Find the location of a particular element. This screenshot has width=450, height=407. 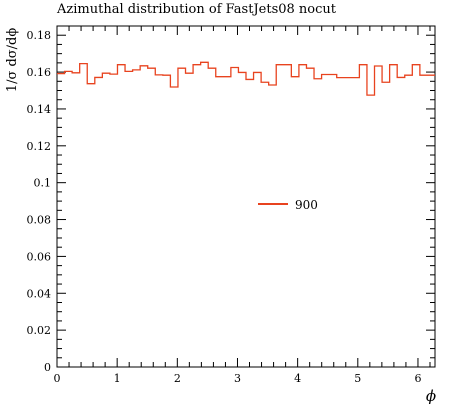

series-900-line is located at coordinates (246, 78).